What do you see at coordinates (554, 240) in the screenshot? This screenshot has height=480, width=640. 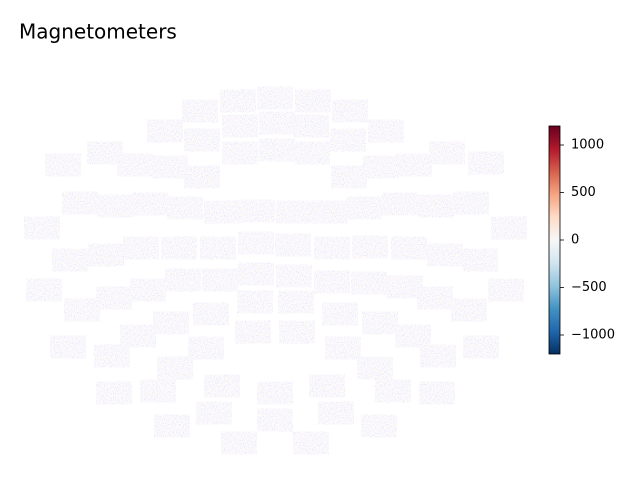 I see `colorbar` at bounding box center [554, 240].